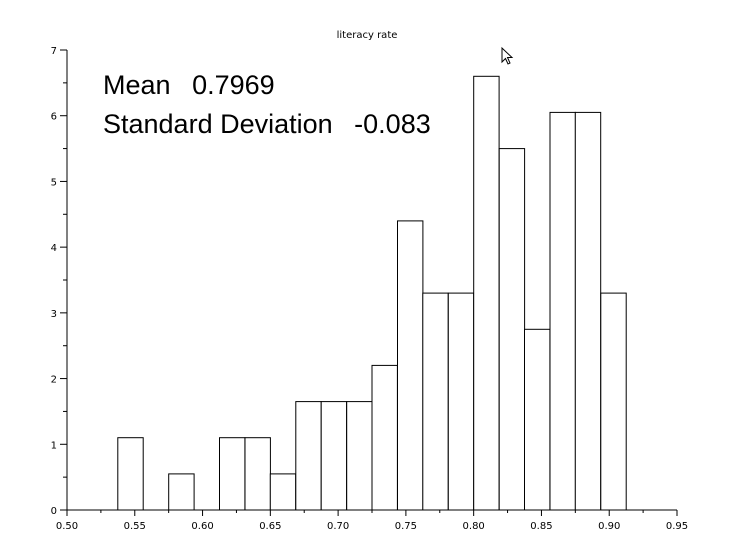 This screenshot has height=557, width=745. I want to click on x-tick-label-4: 0.70, so click(338, 526).